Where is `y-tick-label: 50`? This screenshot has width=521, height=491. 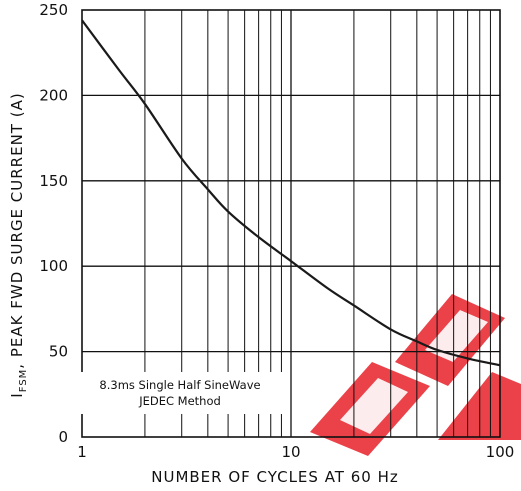
y-tick-label: 50 is located at coordinates (58, 352).